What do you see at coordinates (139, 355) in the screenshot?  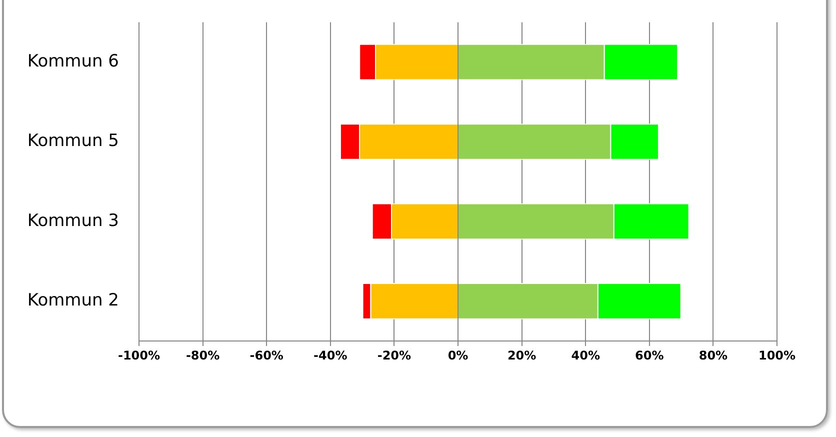 I see `x-tick-label: -100%` at bounding box center [139, 355].